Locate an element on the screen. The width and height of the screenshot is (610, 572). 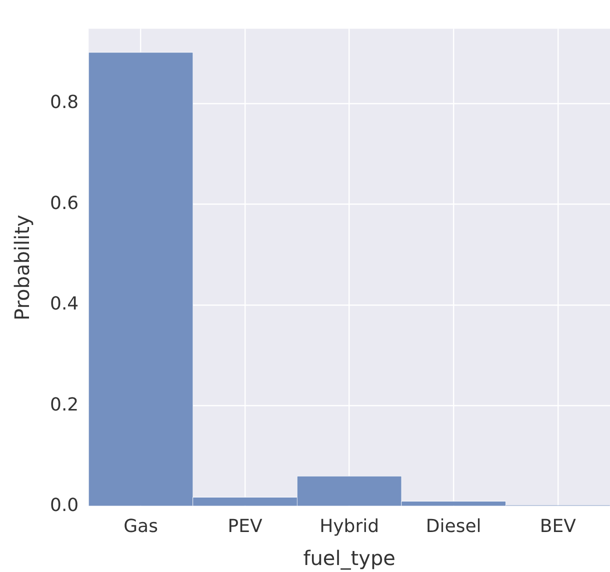
x-tick-label: PEV is located at coordinates (245, 526).